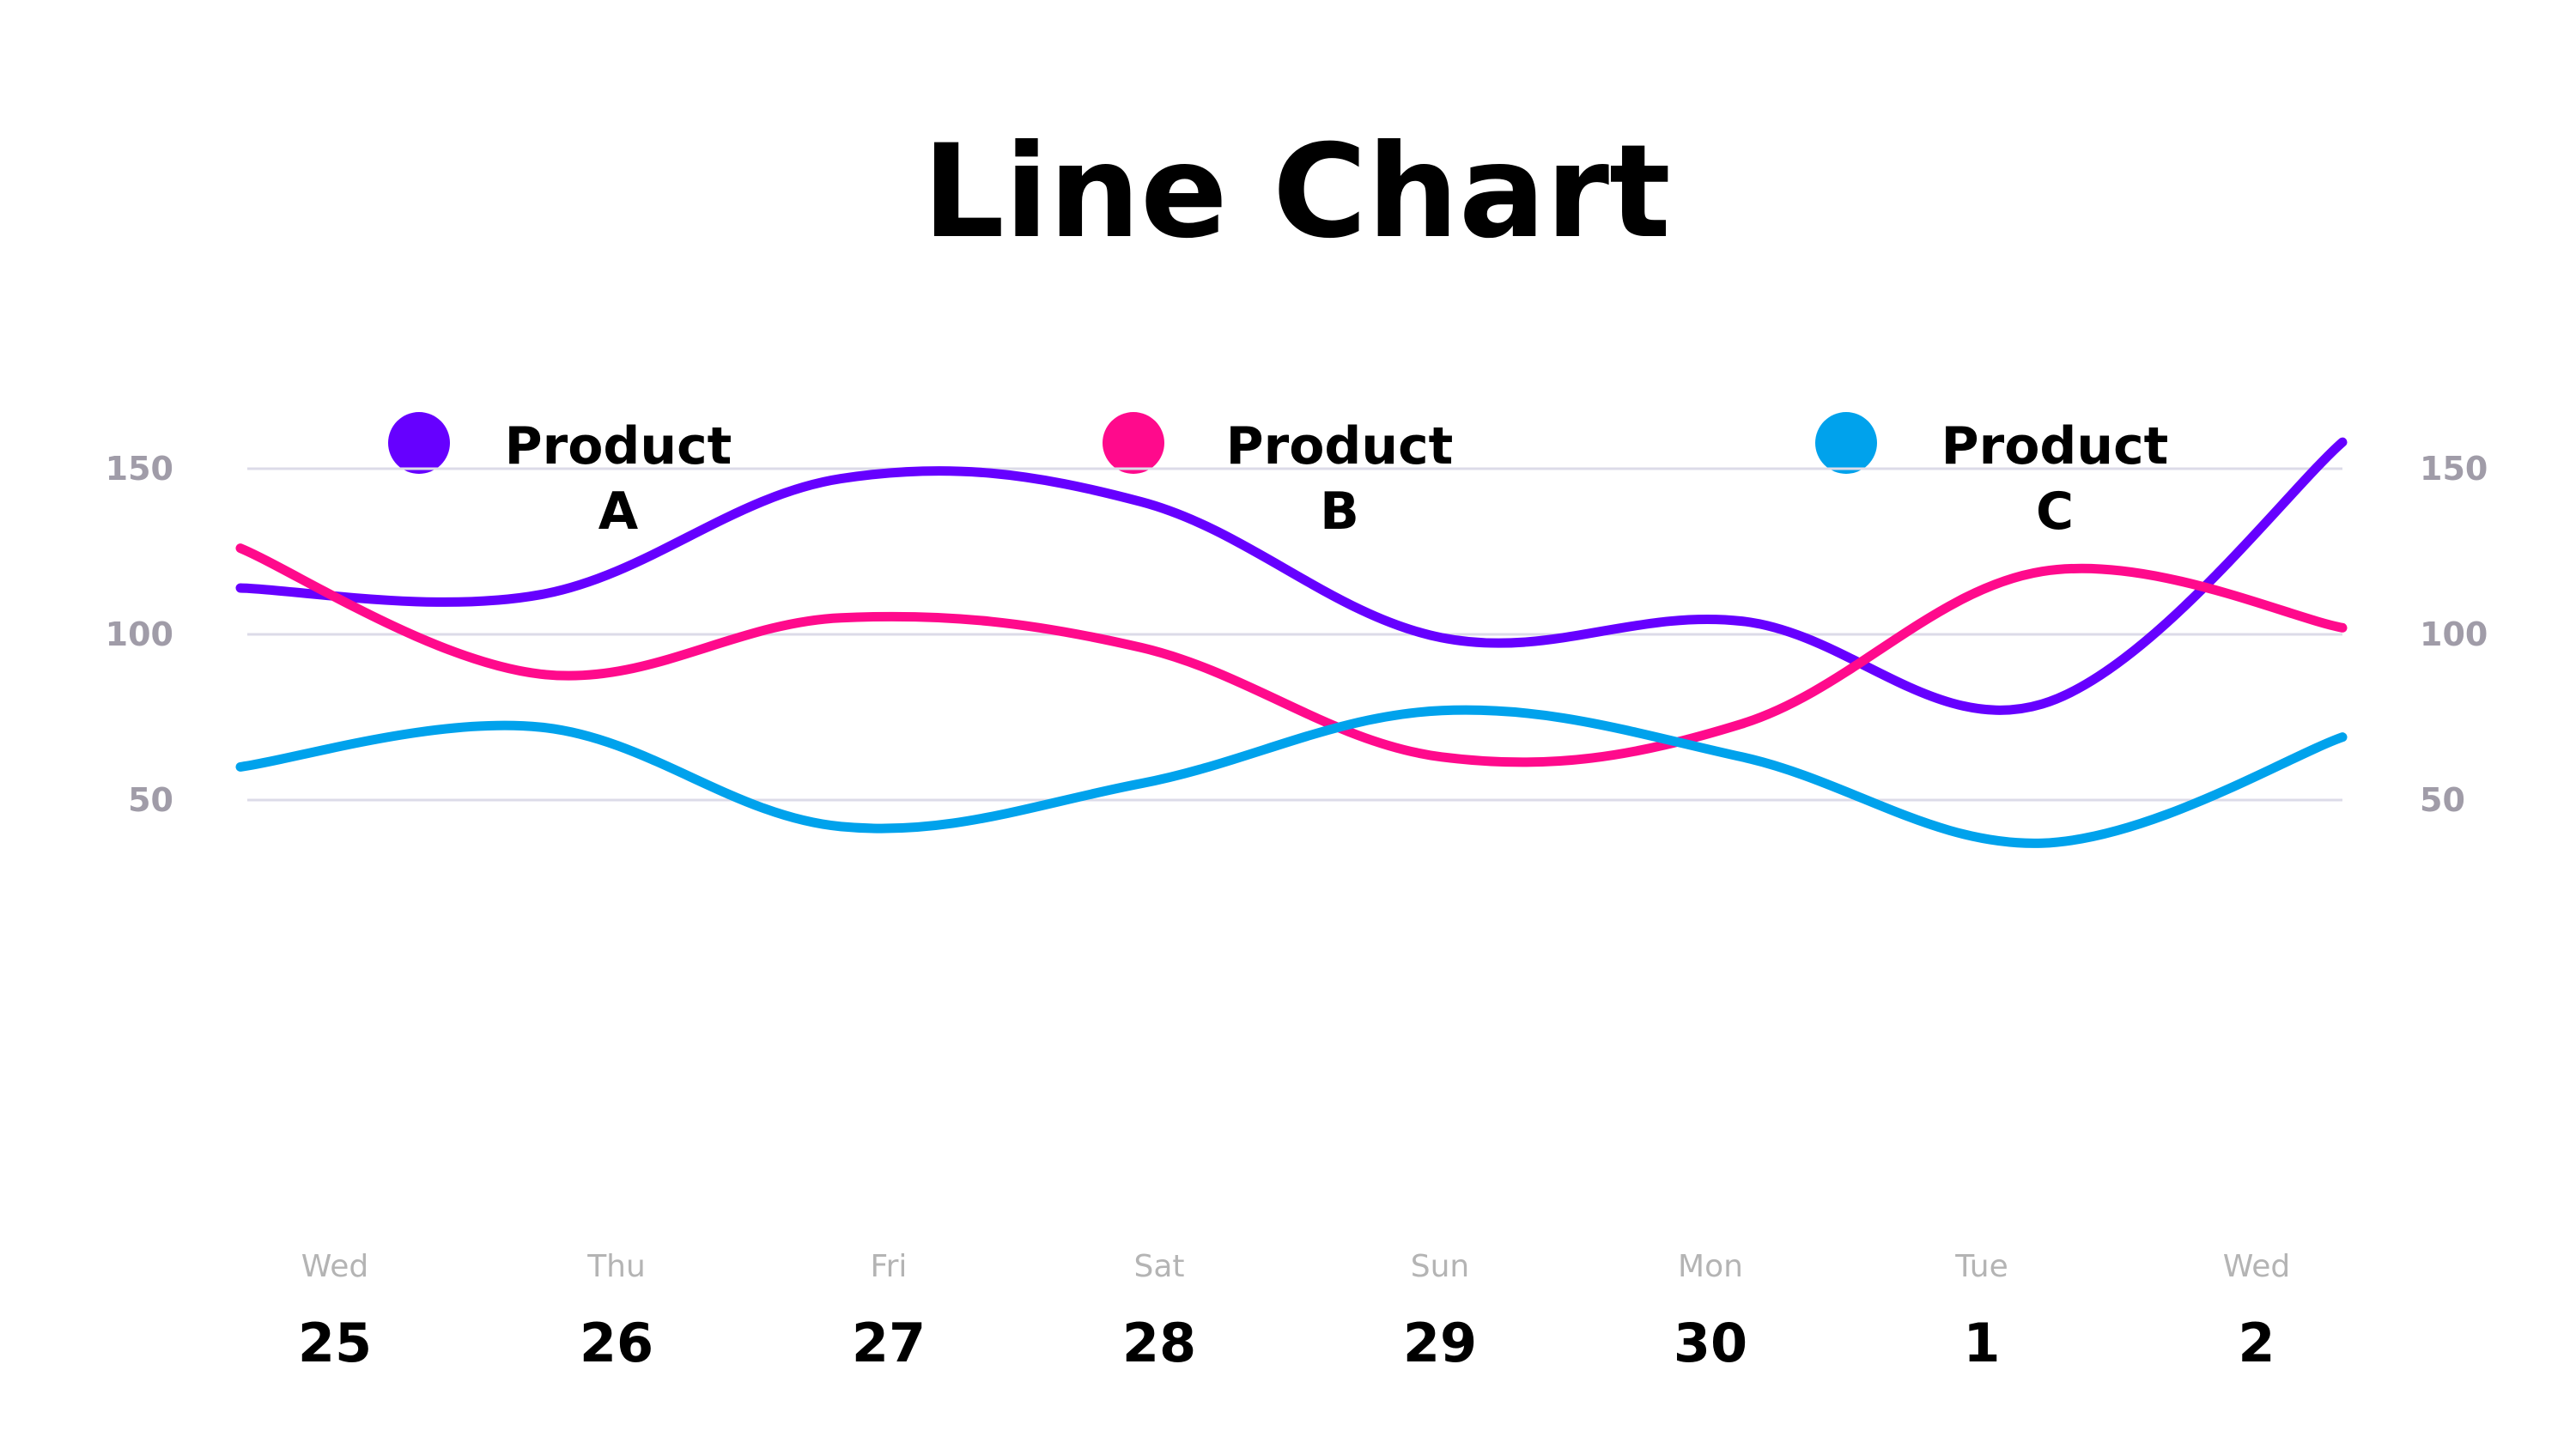 The width and height of the screenshot is (2576, 1449). What do you see at coordinates (1291, 655) in the screenshot?
I see `series-line-product-b` at bounding box center [1291, 655].